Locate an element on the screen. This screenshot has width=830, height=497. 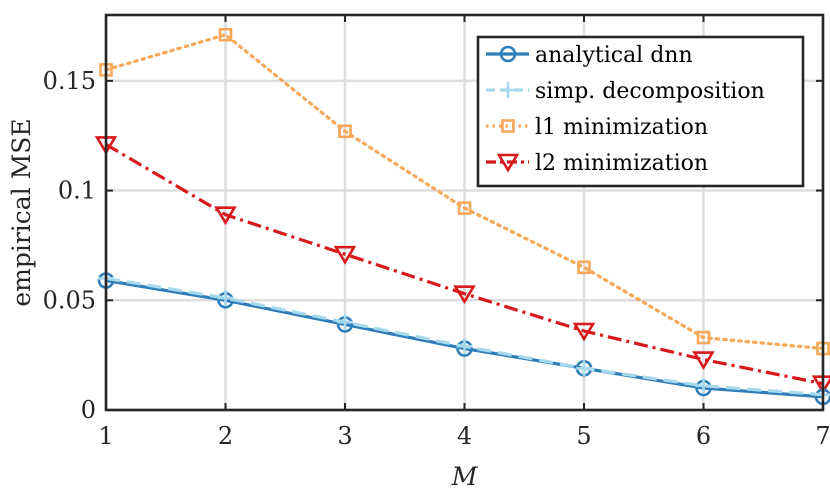
legend-item: l1 minimization is located at coordinates (597, 127).